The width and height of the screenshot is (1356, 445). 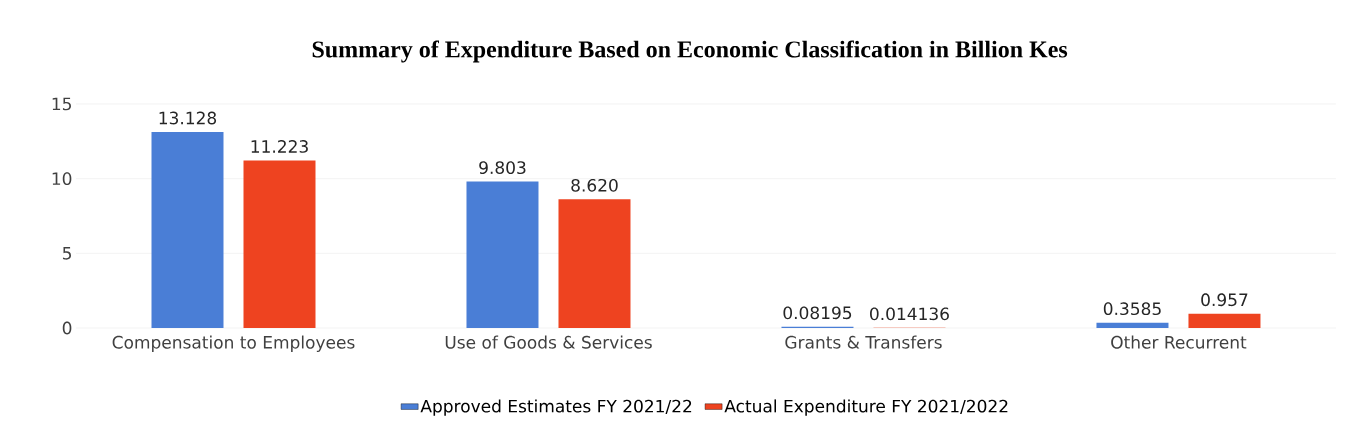 What do you see at coordinates (67, 328) in the screenshot?
I see `y-tick-label: 0` at bounding box center [67, 328].